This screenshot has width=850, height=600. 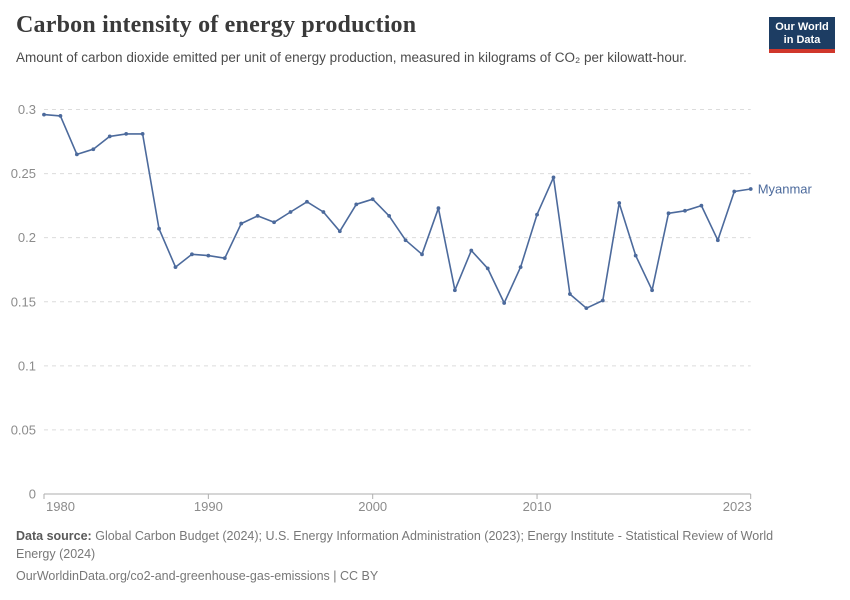 What do you see at coordinates (737, 506) in the screenshot?
I see `x-axis-tick-label: 2023` at bounding box center [737, 506].